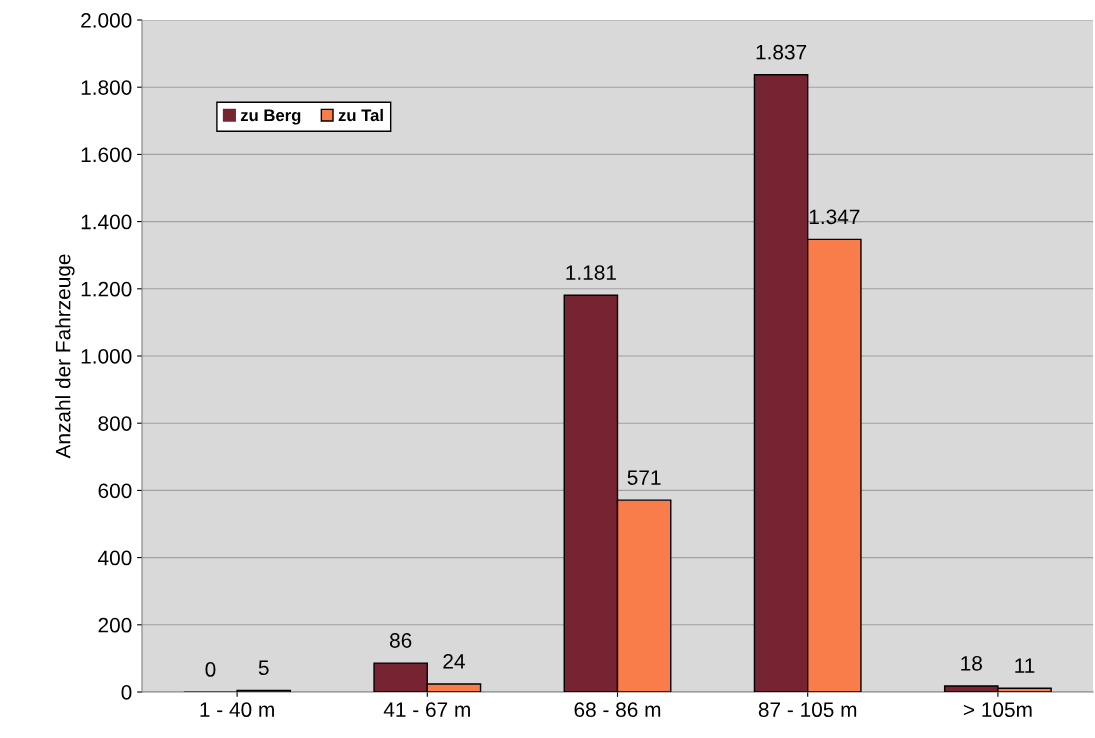 This screenshot has width=1095, height=738. I want to click on x-tick-label: 41 - 67 m, so click(426, 710).